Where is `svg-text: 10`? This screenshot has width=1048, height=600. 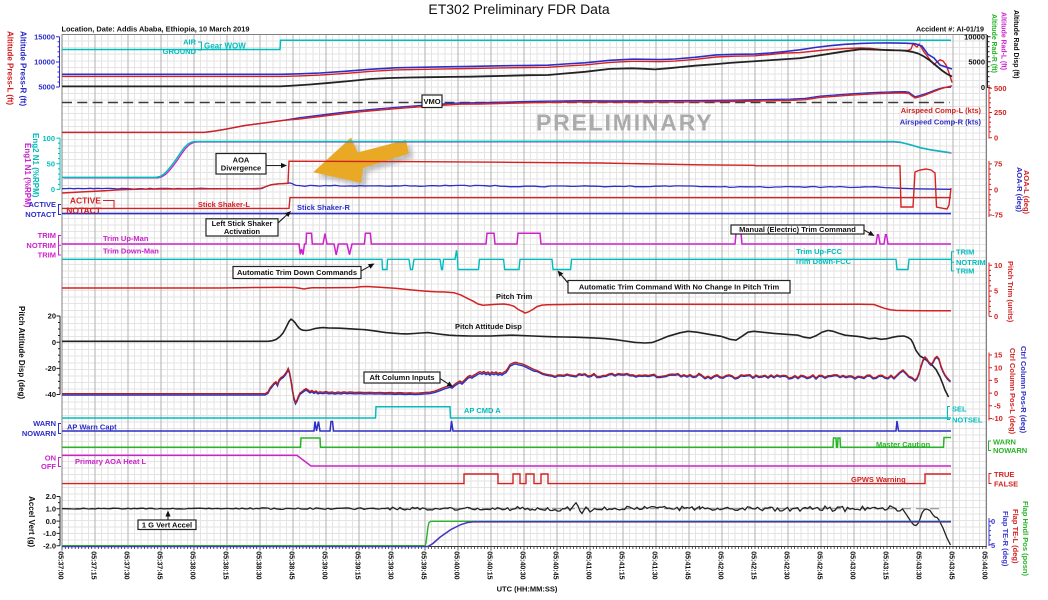
svg-text: 10 is located at coordinates (998, 265).